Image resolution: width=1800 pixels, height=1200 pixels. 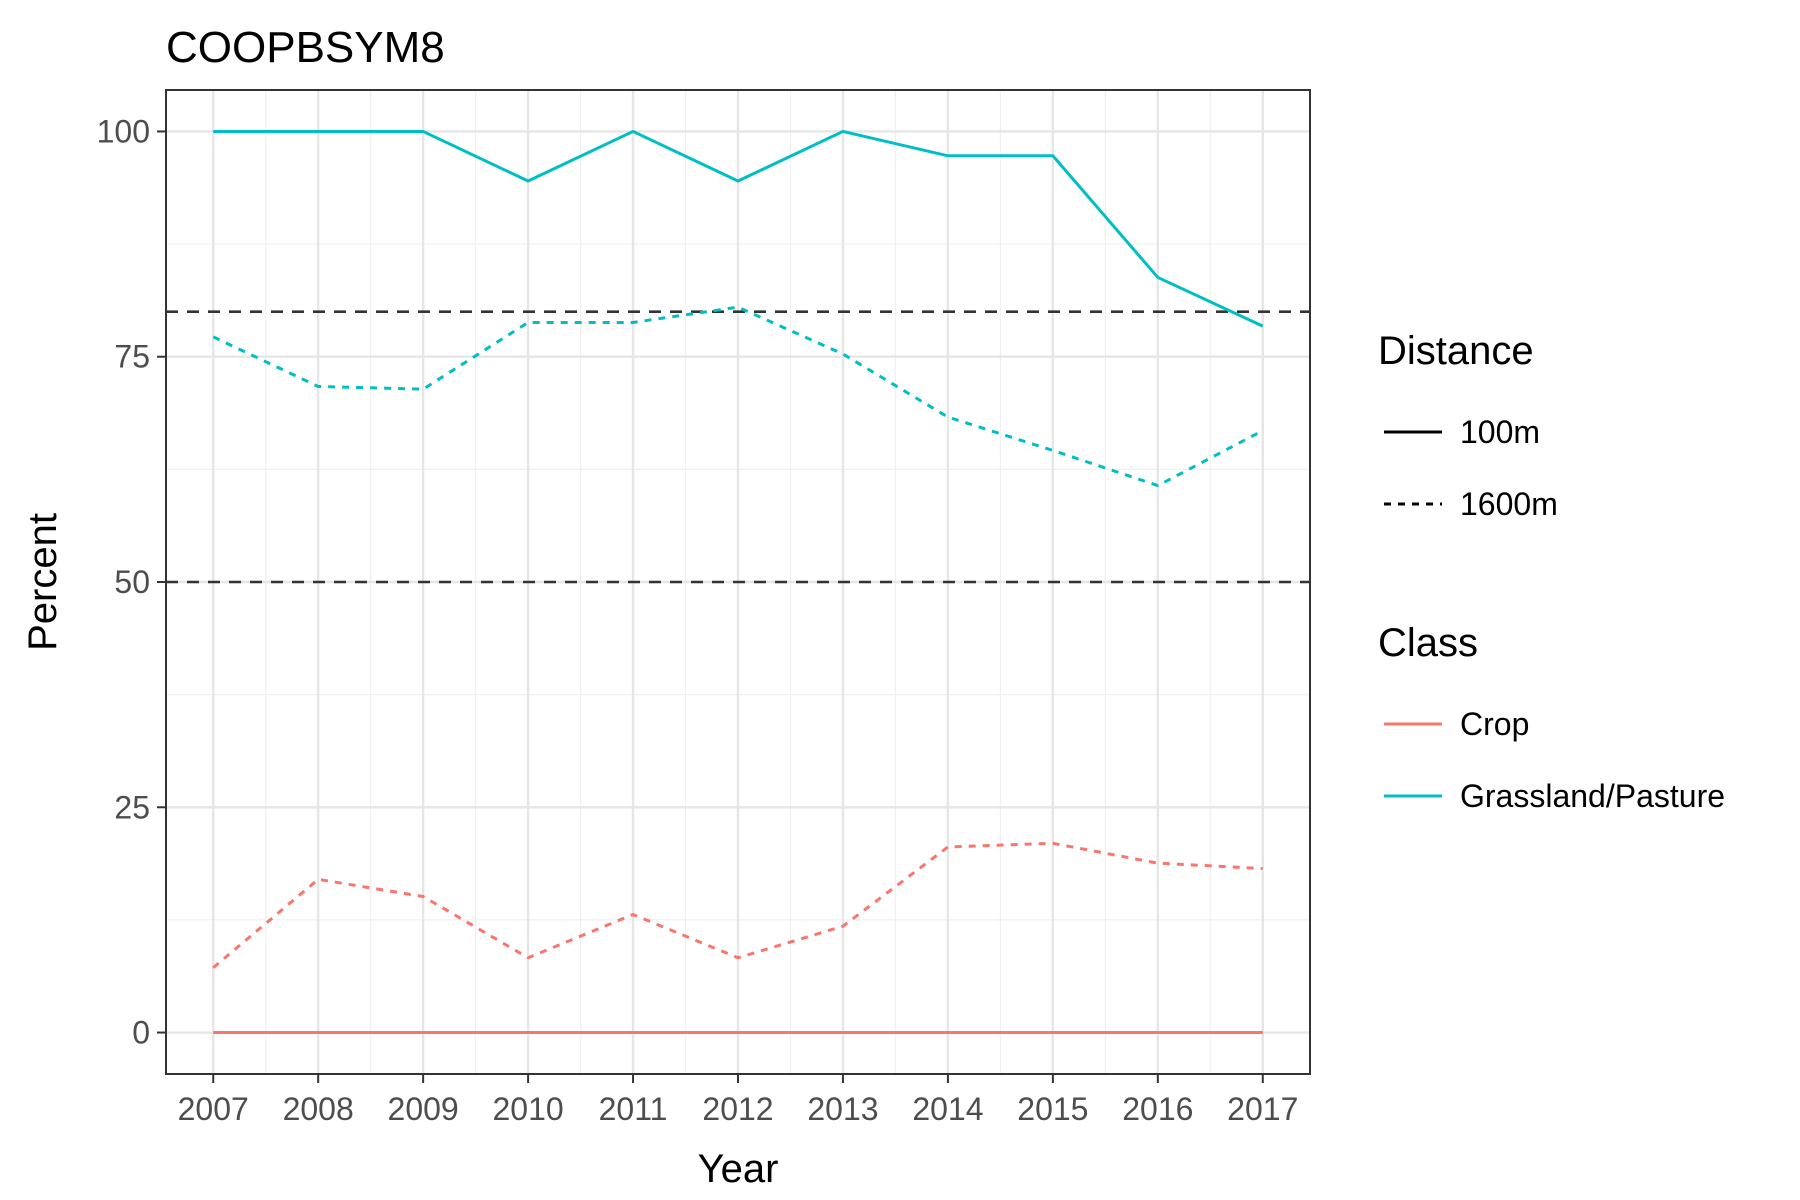 What do you see at coordinates (1428, 643) in the screenshot?
I see `legend-title: Class` at bounding box center [1428, 643].